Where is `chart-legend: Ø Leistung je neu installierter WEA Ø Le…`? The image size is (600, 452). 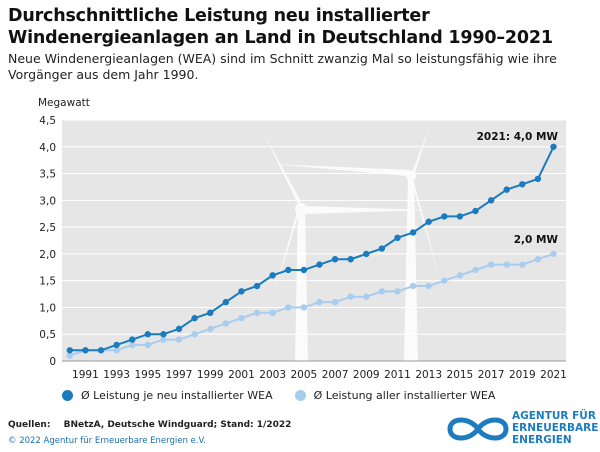 chart-legend: Ø Leistung je neu installierter WEA Ø Le… is located at coordinates (289, 395).